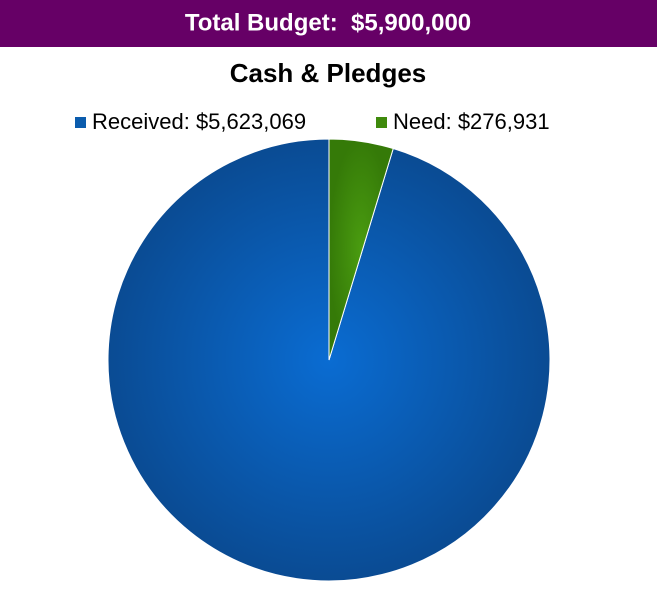  Describe the element at coordinates (471, 121) in the screenshot. I see `legend-label: Need: $276,931` at that location.